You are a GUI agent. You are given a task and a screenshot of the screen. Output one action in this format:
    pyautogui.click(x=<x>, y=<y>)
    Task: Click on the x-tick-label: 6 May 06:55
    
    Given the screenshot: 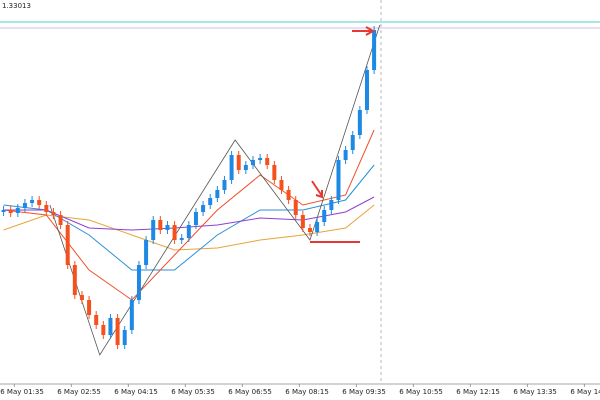 What is the action you would take?
    pyautogui.click(x=250, y=392)
    